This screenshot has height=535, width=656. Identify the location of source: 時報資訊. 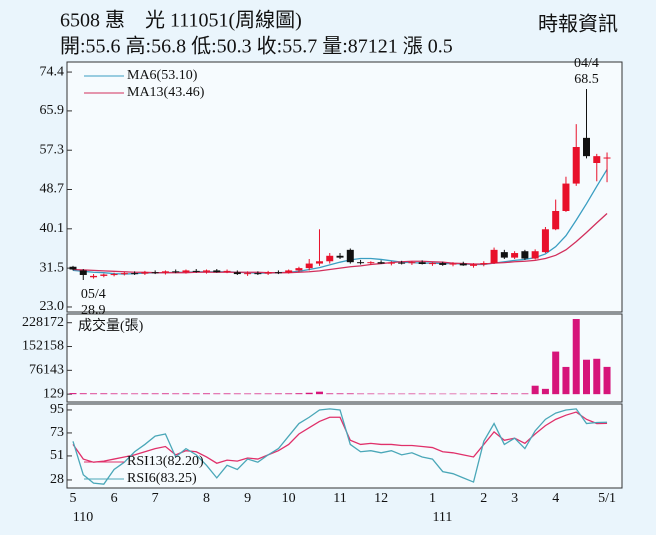
(578, 24).